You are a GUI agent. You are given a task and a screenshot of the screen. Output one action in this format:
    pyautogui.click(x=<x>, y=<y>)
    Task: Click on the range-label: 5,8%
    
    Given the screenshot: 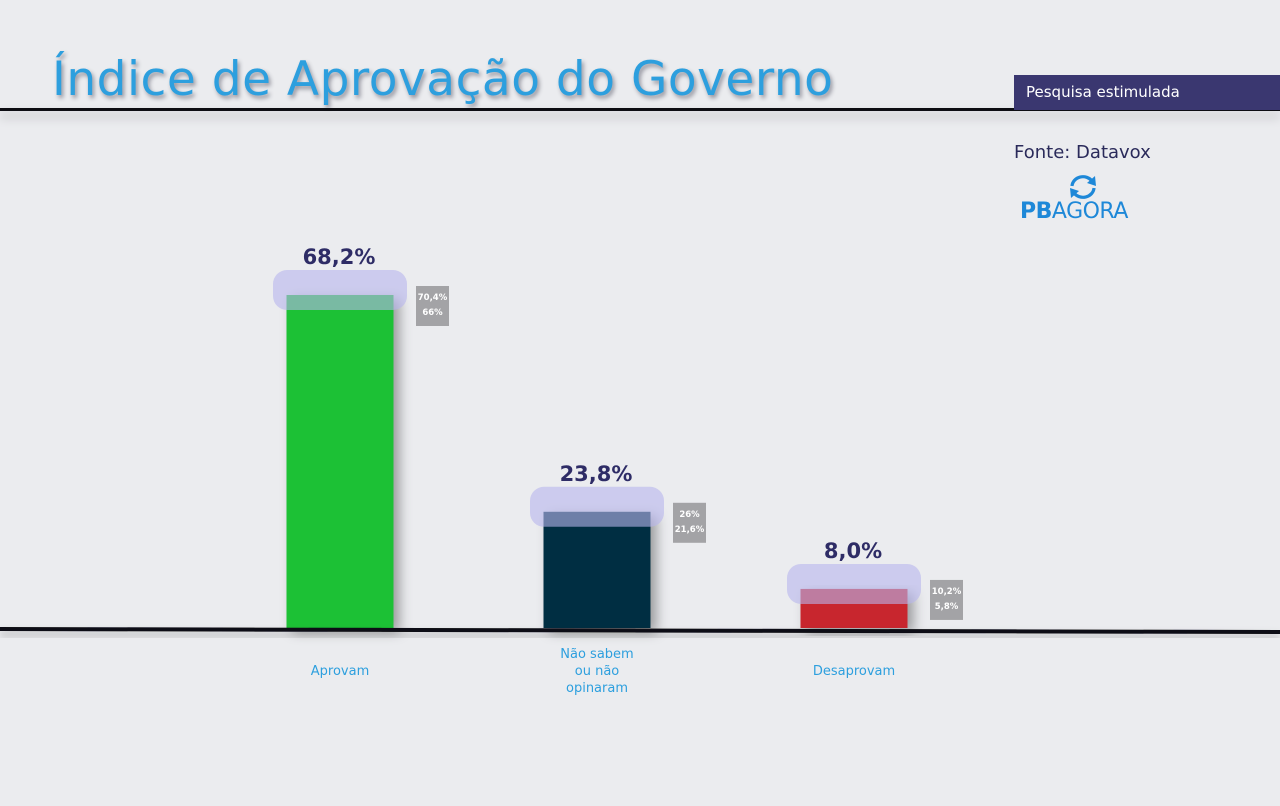 What is the action you would take?
    pyautogui.click(x=947, y=607)
    